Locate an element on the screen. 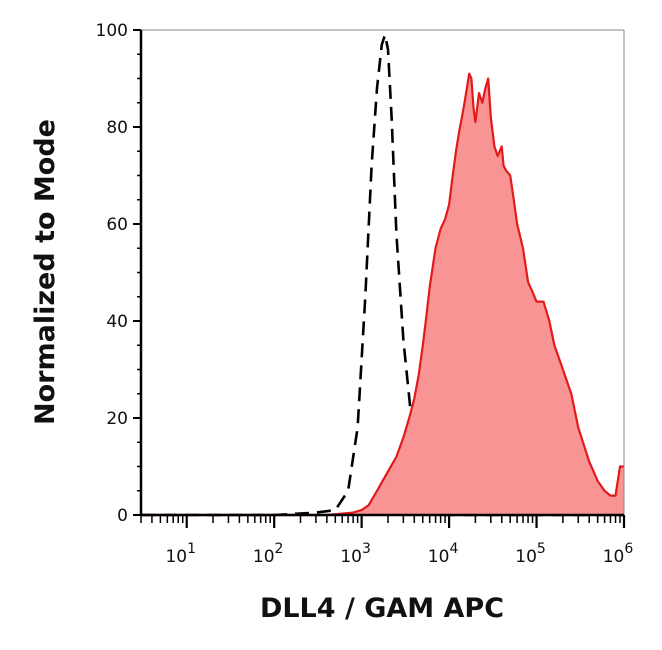 The image size is (662, 650). y-axis-title: Normalized to Mode is located at coordinates (45, 272).